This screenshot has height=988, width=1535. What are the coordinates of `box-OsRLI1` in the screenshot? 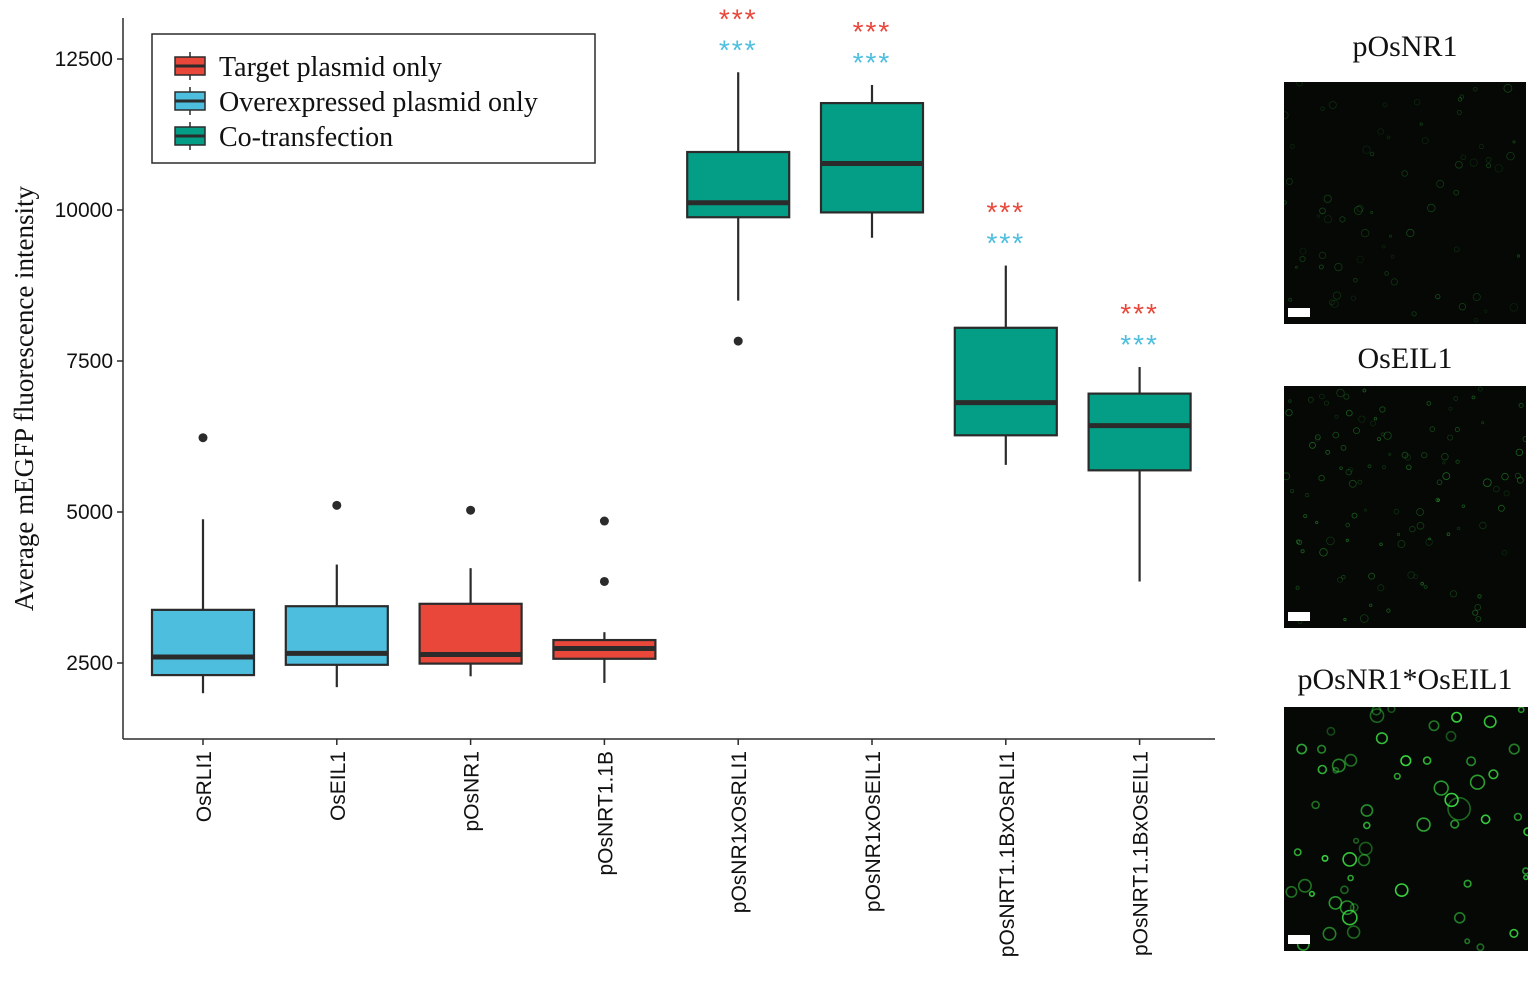 It's located at (203, 563).